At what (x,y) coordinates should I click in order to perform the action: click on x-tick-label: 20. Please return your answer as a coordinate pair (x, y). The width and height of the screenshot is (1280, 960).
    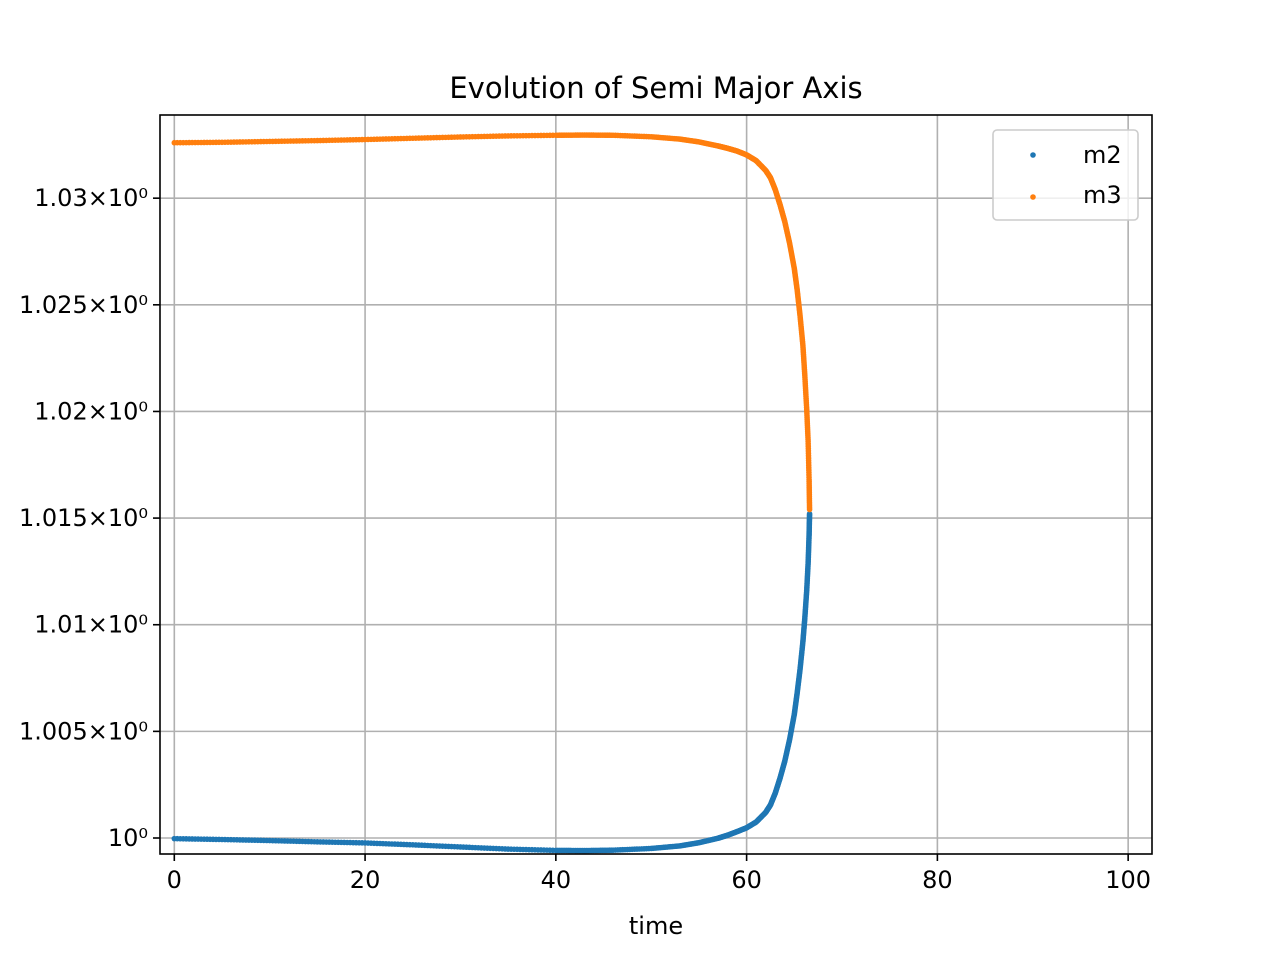
    Looking at the image, I should click on (365, 880).